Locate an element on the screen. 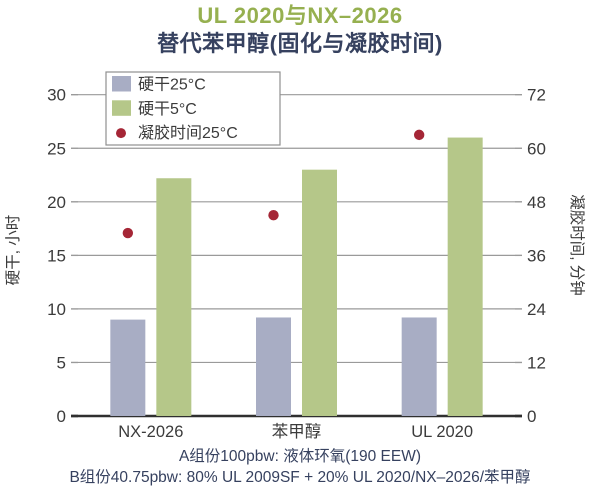  left-tick-label: 10 is located at coordinates (56, 309).